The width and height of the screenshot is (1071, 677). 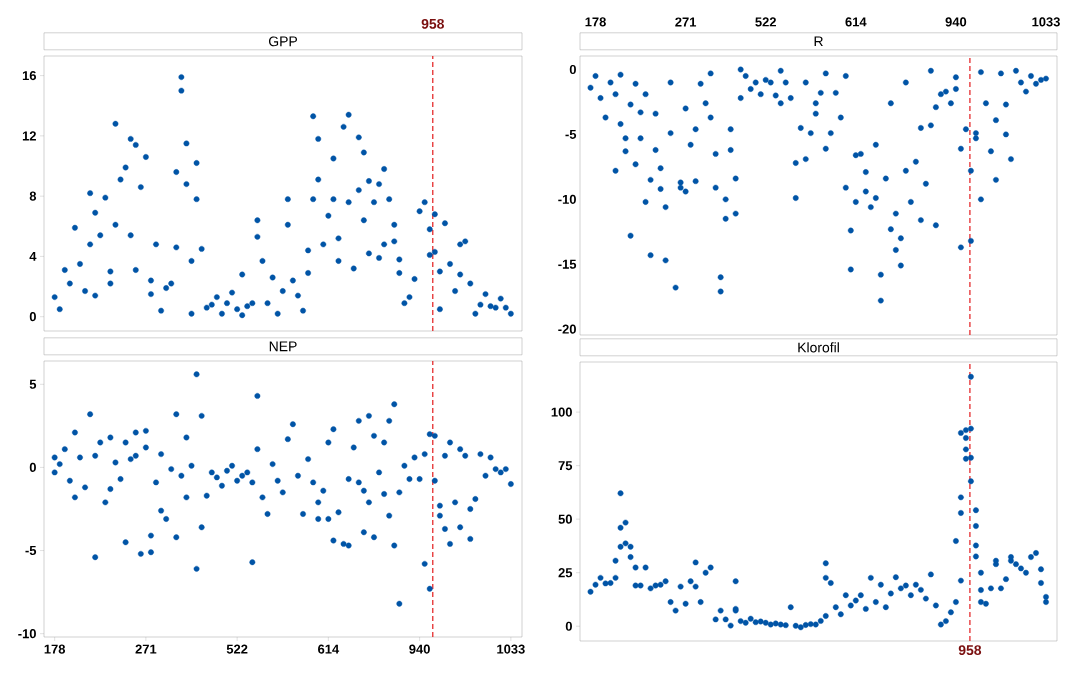 I want to click on y-tick-label: 12, so click(x=29, y=136).